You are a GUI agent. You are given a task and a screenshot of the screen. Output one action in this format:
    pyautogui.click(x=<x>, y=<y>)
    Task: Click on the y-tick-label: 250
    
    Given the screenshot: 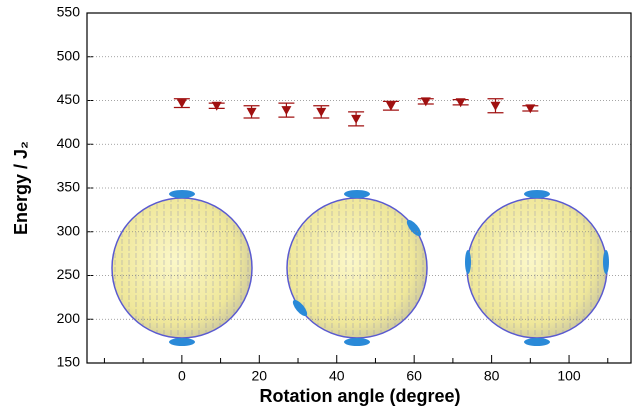 What is the action you would take?
    pyautogui.click(x=69, y=274)
    